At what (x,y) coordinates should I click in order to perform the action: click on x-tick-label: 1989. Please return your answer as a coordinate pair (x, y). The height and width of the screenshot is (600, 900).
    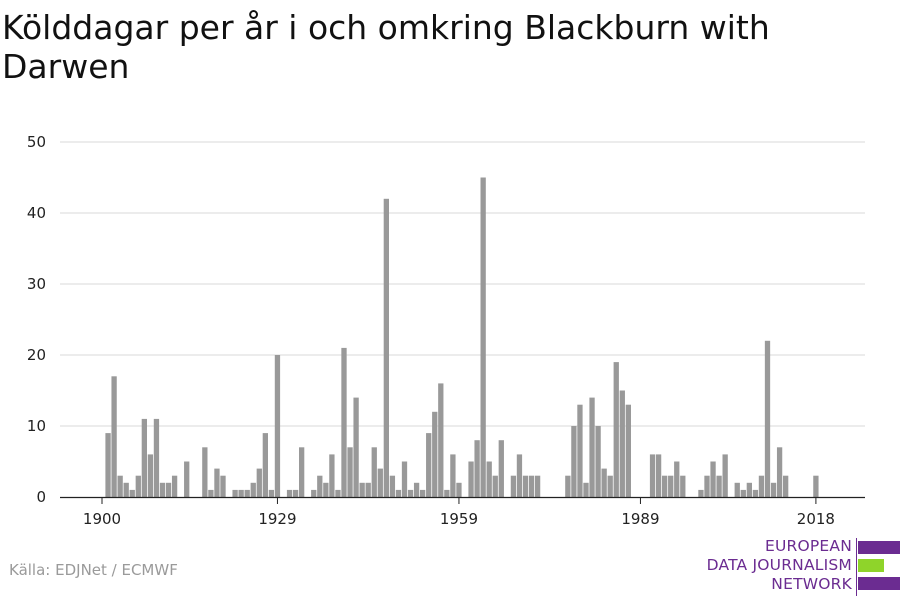
    Looking at the image, I should click on (640, 519).